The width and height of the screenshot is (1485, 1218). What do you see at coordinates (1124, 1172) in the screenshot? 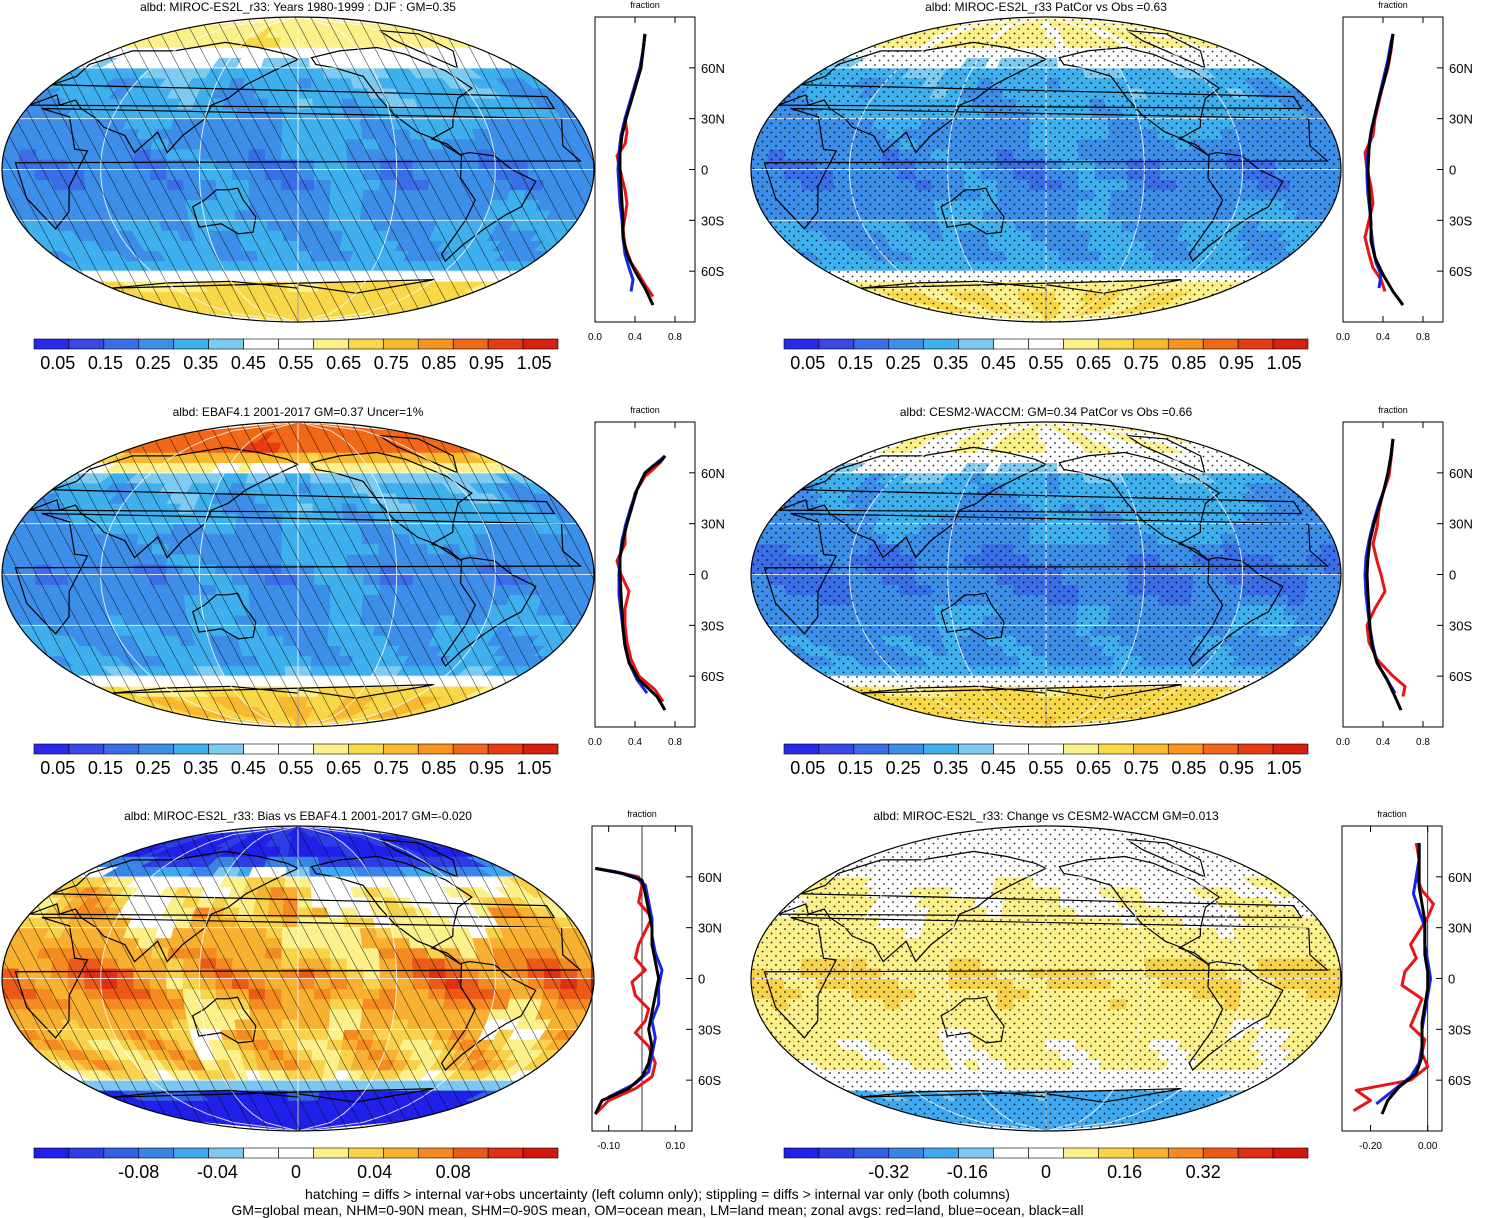
I see `colorbar-label: 0.16` at bounding box center [1124, 1172].